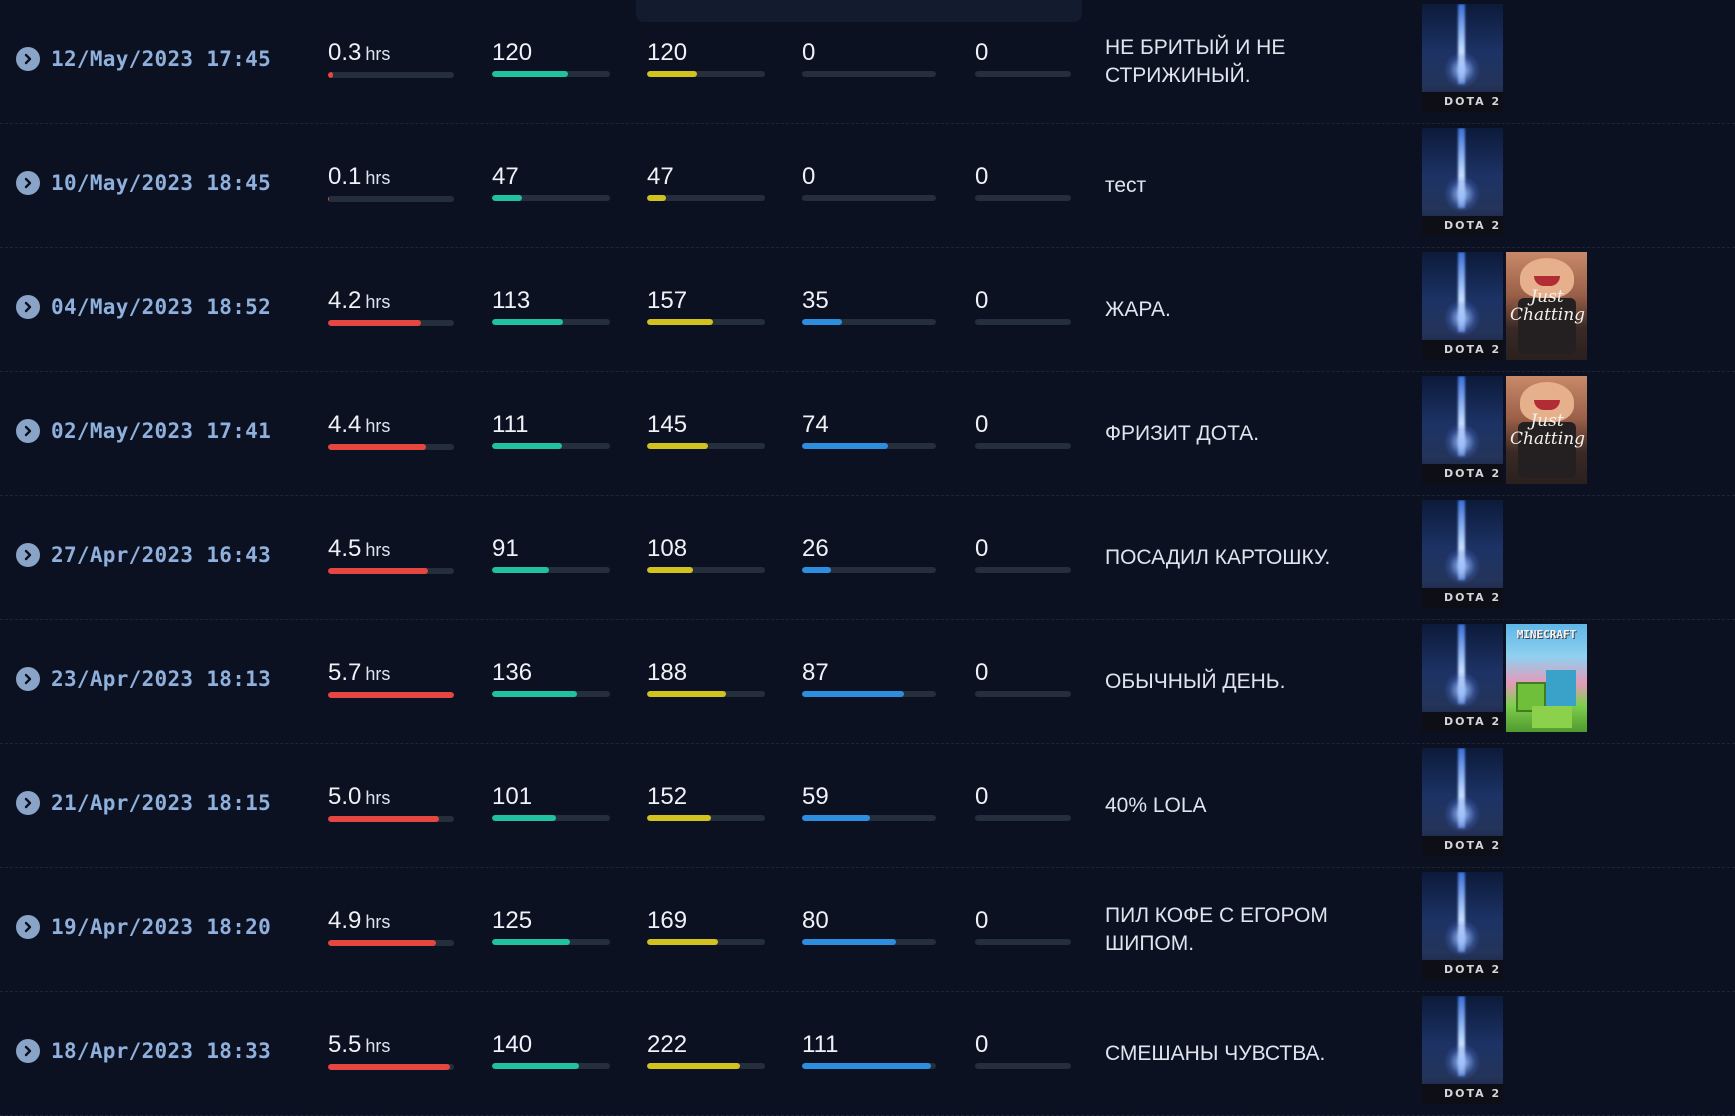 The image size is (1735, 1116). Describe the element at coordinates (161, 183) in the screenshot. I see `stream-date-link: 10/May/2023 18:45` at that location.